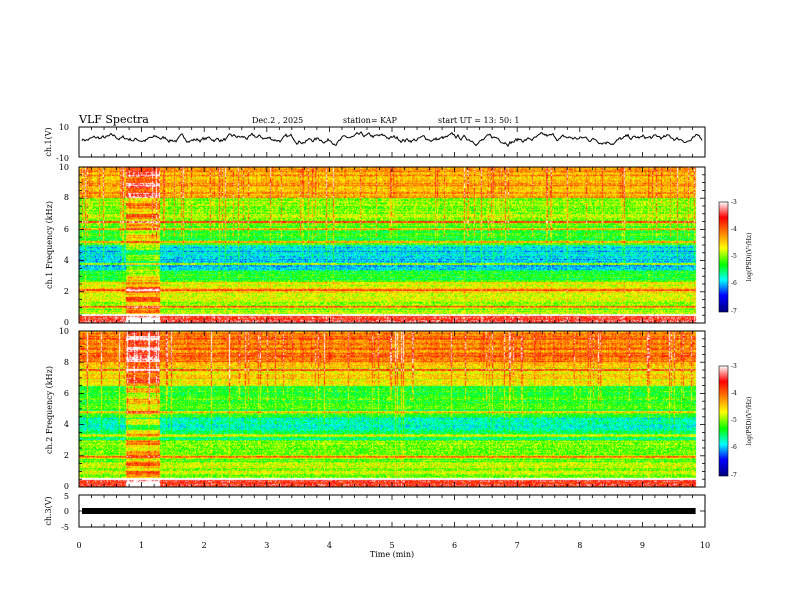 The height and width of the screenshot is (612, 792). What do you see at coordinates (734, 475) in the screenshot?
I see `cb2-tick-m7: -7` at bounding box center [734, 475].